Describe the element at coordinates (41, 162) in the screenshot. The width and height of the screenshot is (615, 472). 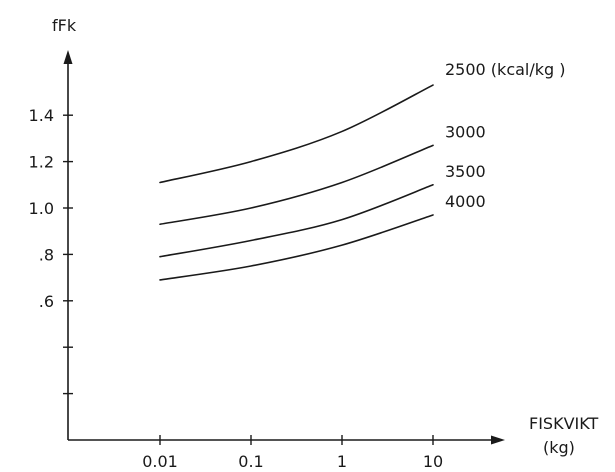
I see `y-tick-label: 1.2` at that location.